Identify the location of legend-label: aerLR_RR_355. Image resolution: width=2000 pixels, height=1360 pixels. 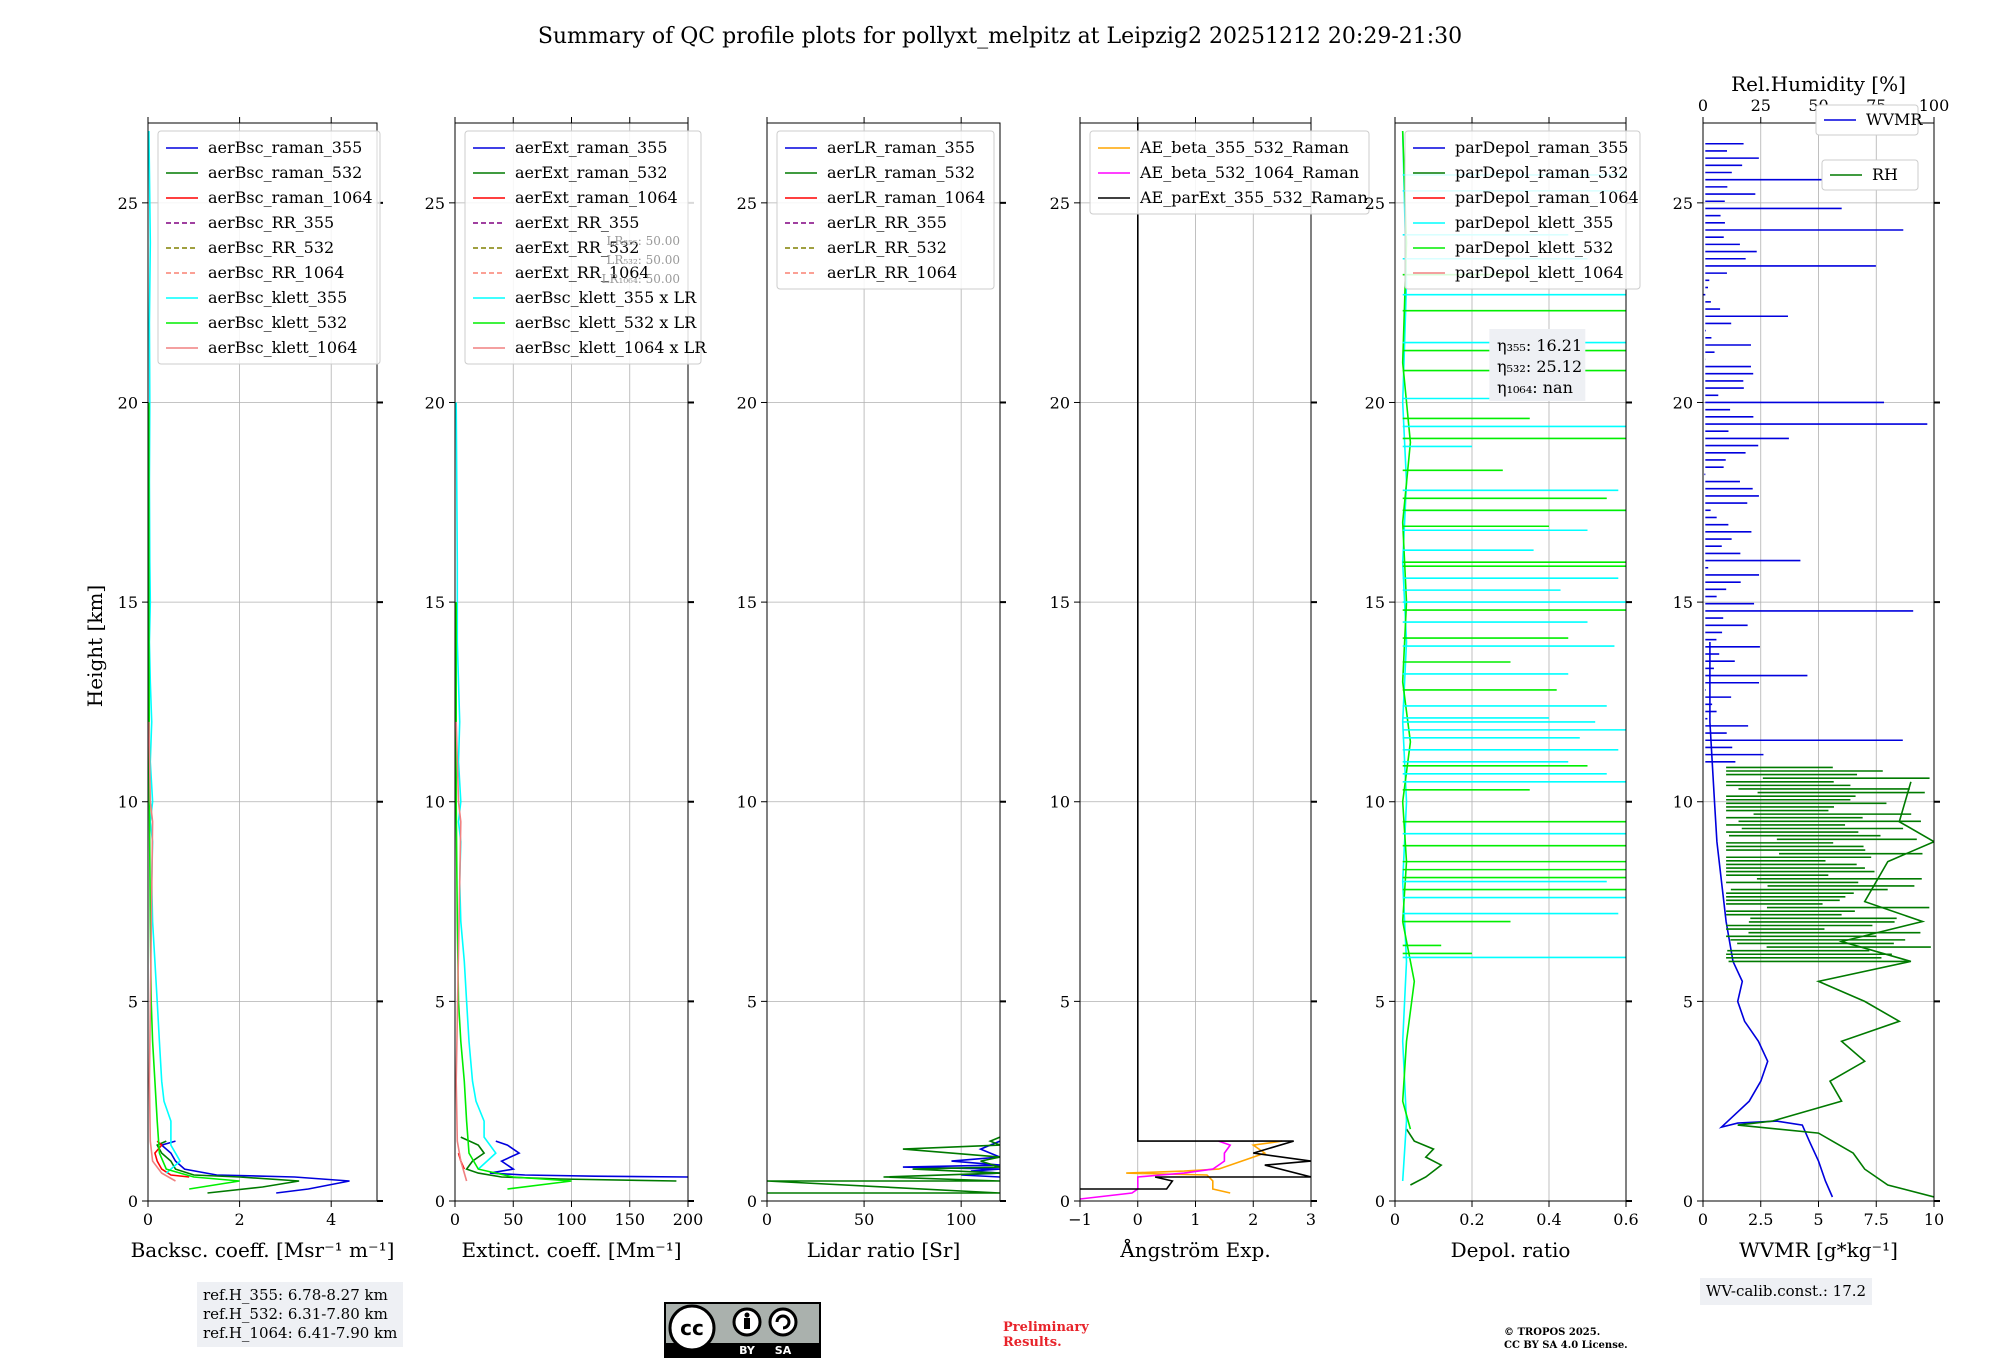
(887, 222).